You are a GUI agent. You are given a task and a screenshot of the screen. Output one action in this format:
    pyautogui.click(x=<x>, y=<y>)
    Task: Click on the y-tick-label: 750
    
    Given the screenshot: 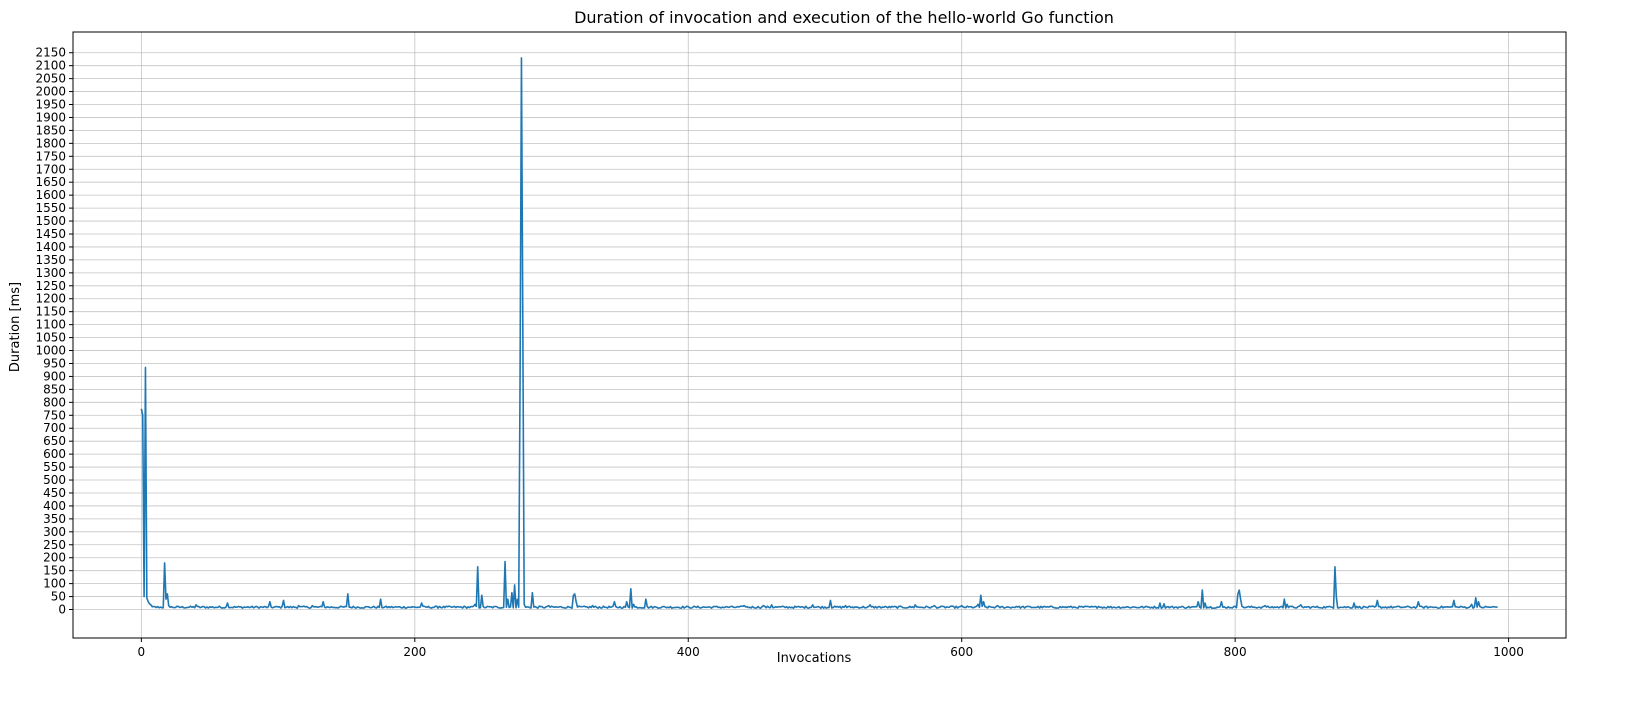 What is the action you would take?
    pyautogui.click(x=54, y=415)
    